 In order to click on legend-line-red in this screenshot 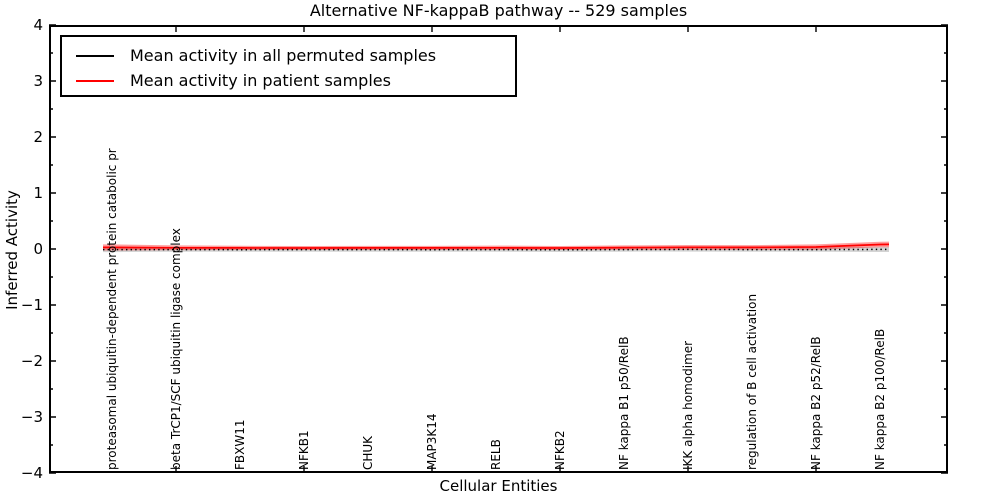, I will do `click(95, 80)`.